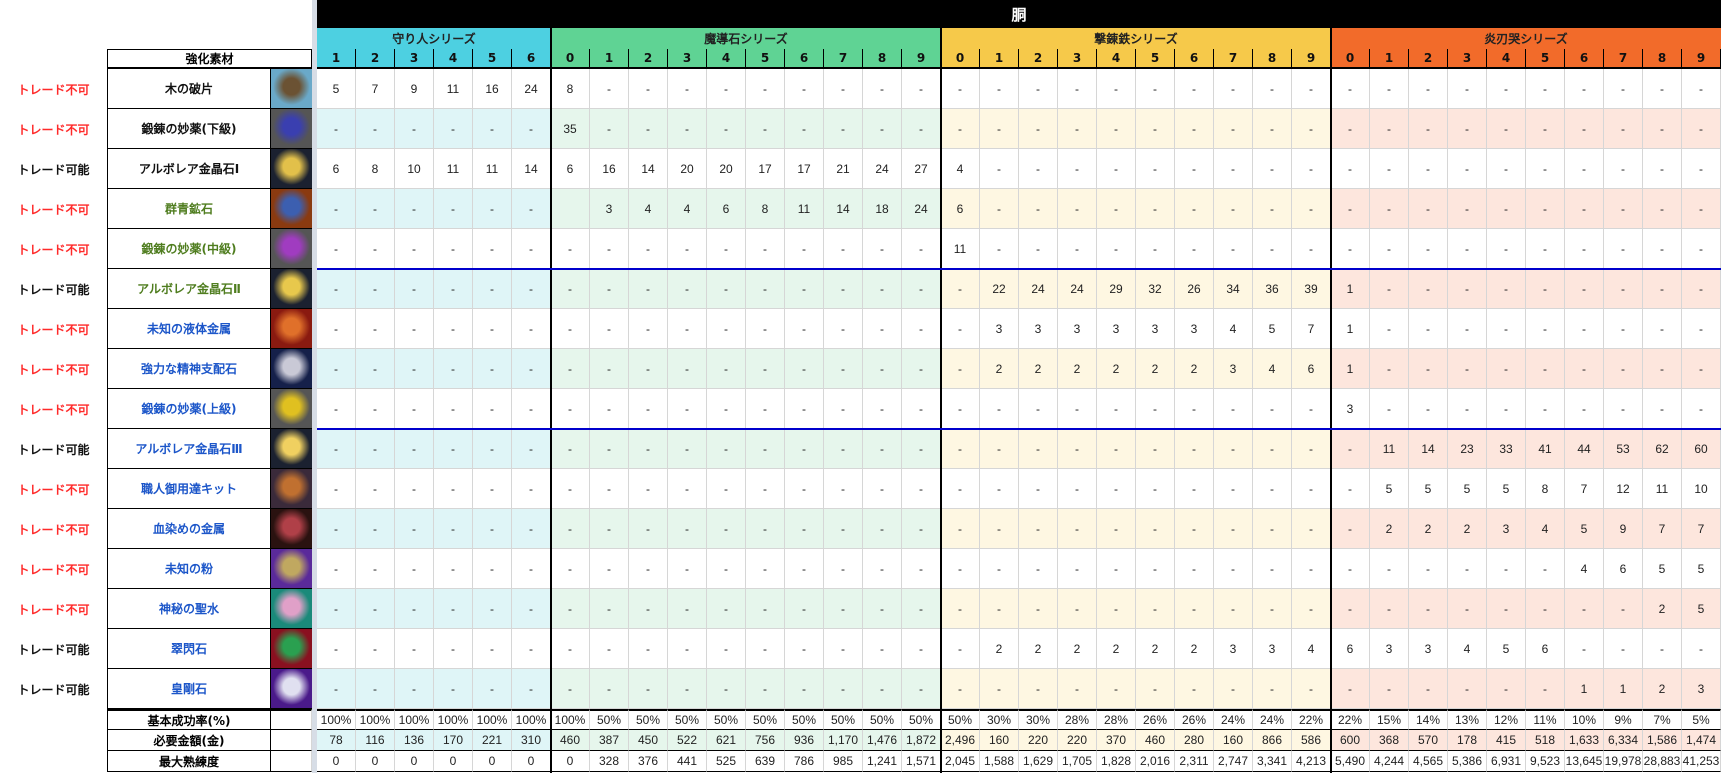 The width and height of the screenshot is (1721, 773). I want to click on material-name: アルボレア金晶石Ⅲ, so click(189, 449).